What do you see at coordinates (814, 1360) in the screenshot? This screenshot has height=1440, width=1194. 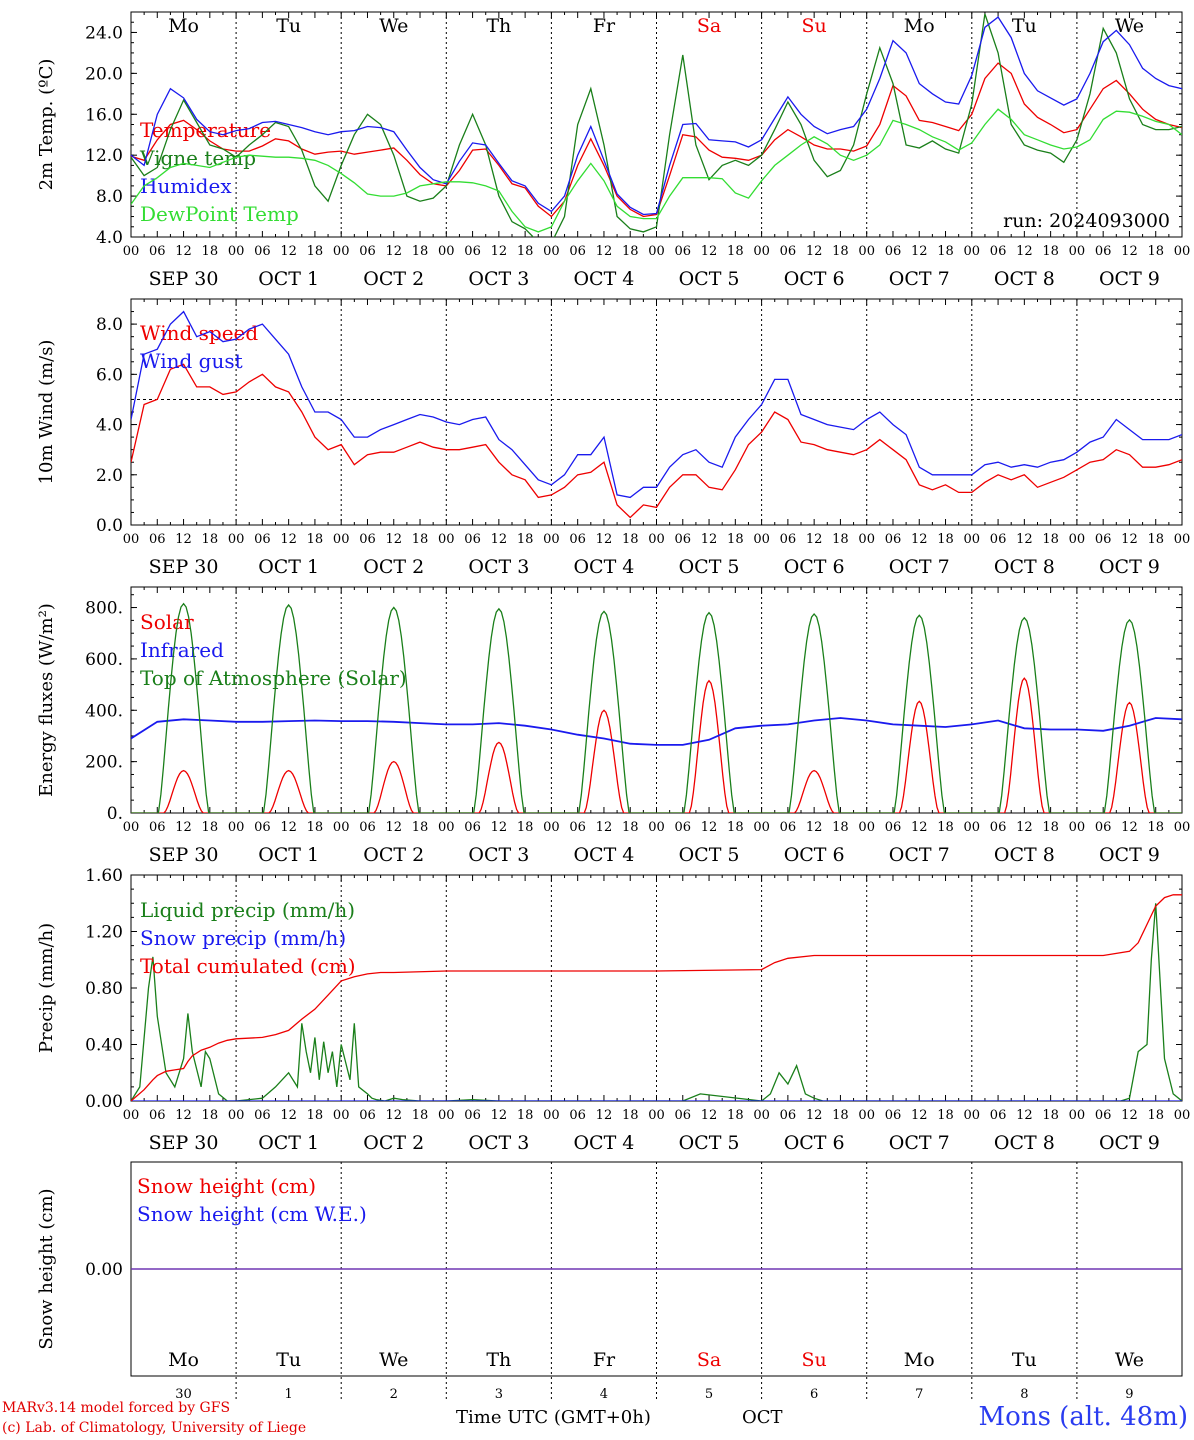 I see `day-label: Su` at bounding box center [814, 1360].